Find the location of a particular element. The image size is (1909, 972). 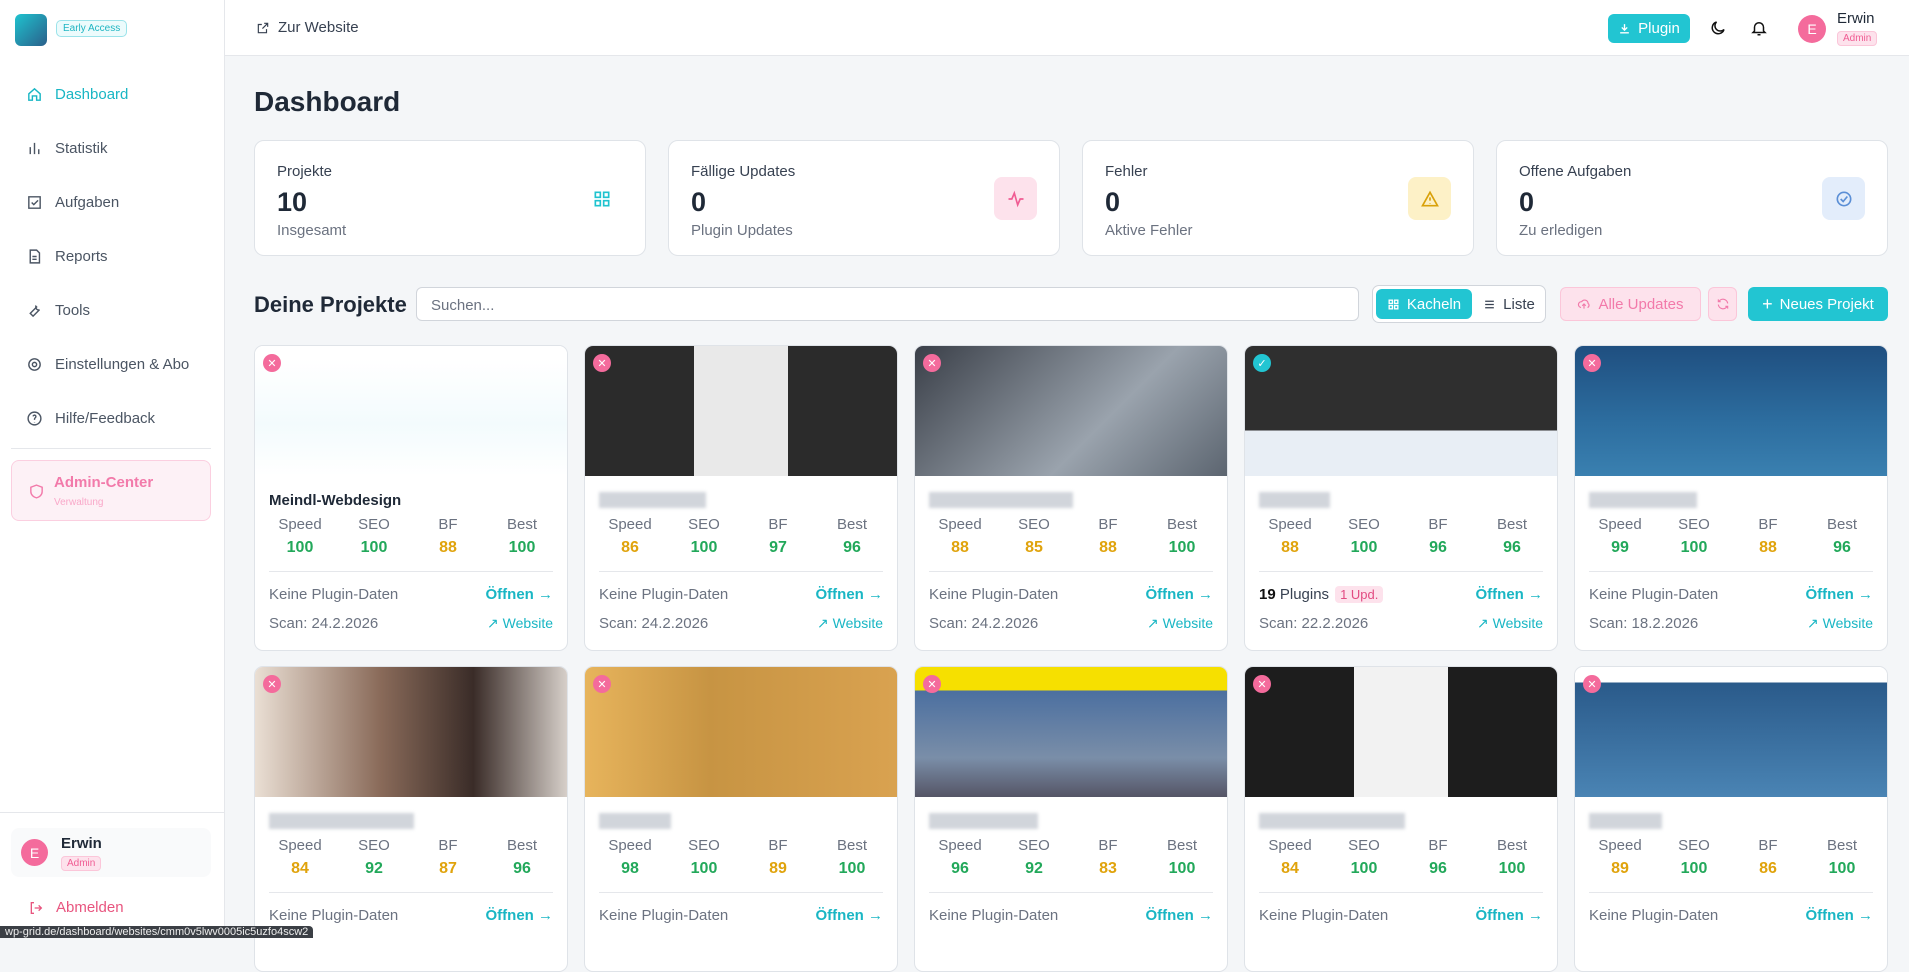

metric-value: 87 is located at coordinates (448, 868).